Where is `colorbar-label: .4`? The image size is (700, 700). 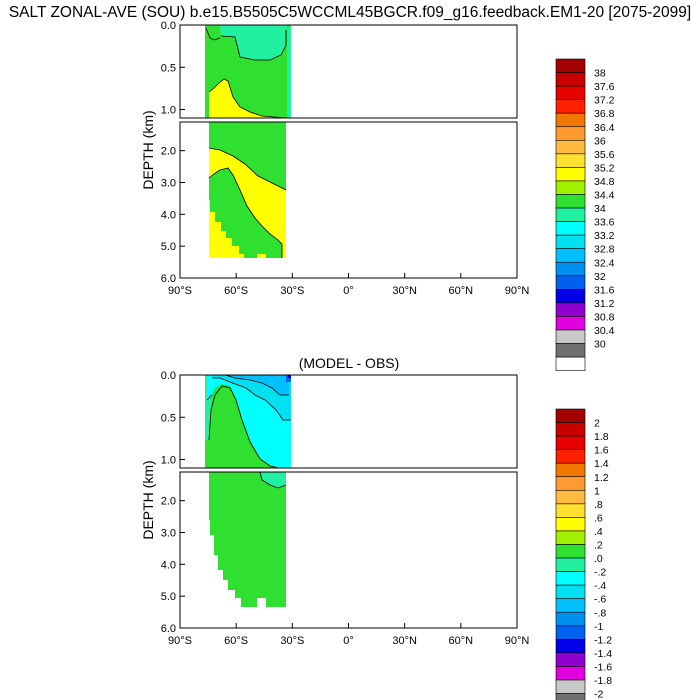 colorbar-label: .4 is located at coordinates (598, 532).